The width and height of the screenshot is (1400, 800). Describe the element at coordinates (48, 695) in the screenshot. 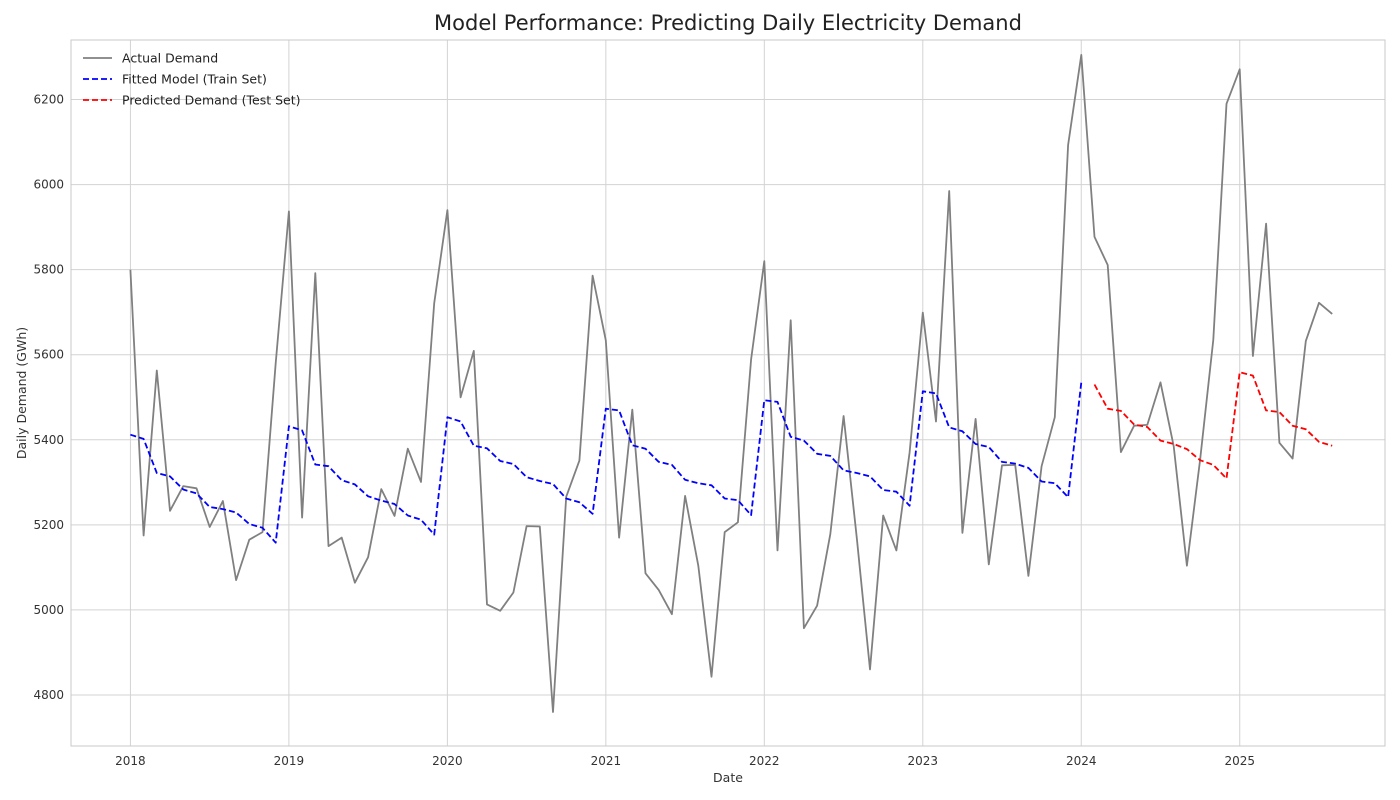

I see `y-tick-label: 4800` at that location.